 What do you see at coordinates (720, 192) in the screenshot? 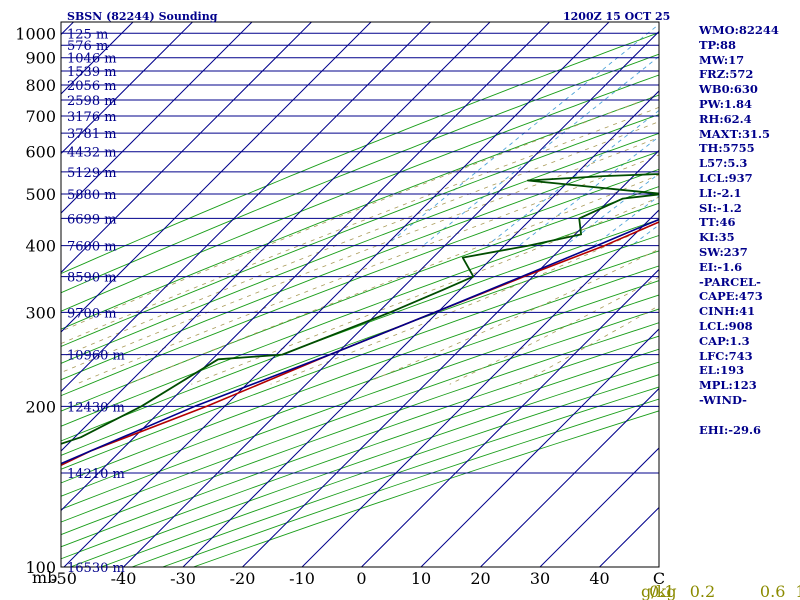
I see `index-row: LI:-2.1` at bounding box center [720, 192].